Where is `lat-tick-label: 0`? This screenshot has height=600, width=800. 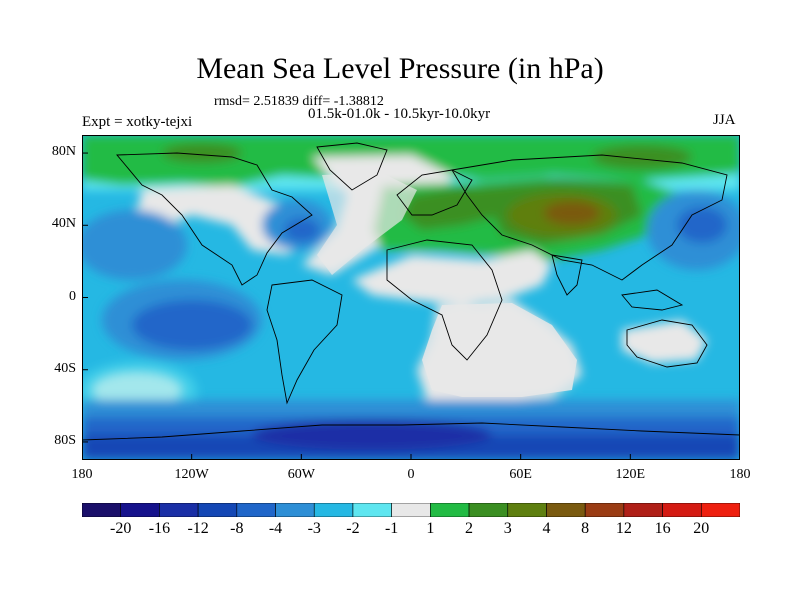
lat-tick-label: 0 is located at coordinates (72, 296).